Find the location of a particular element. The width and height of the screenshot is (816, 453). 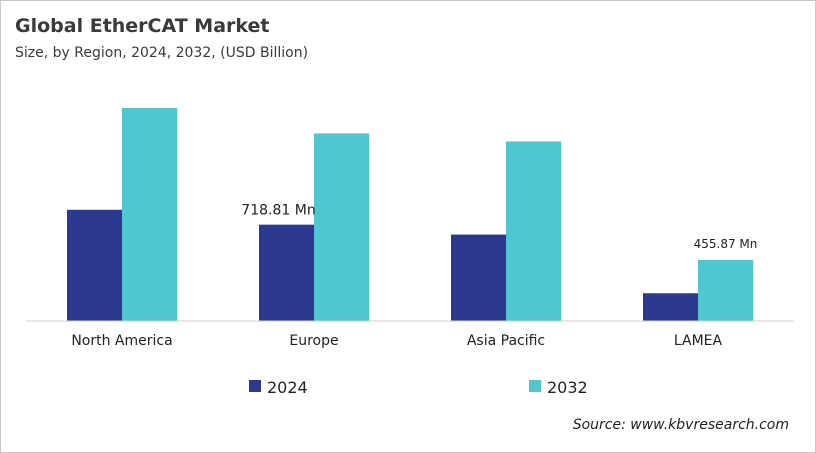

category-label: LAMEA is located at coordinates (698, 341).